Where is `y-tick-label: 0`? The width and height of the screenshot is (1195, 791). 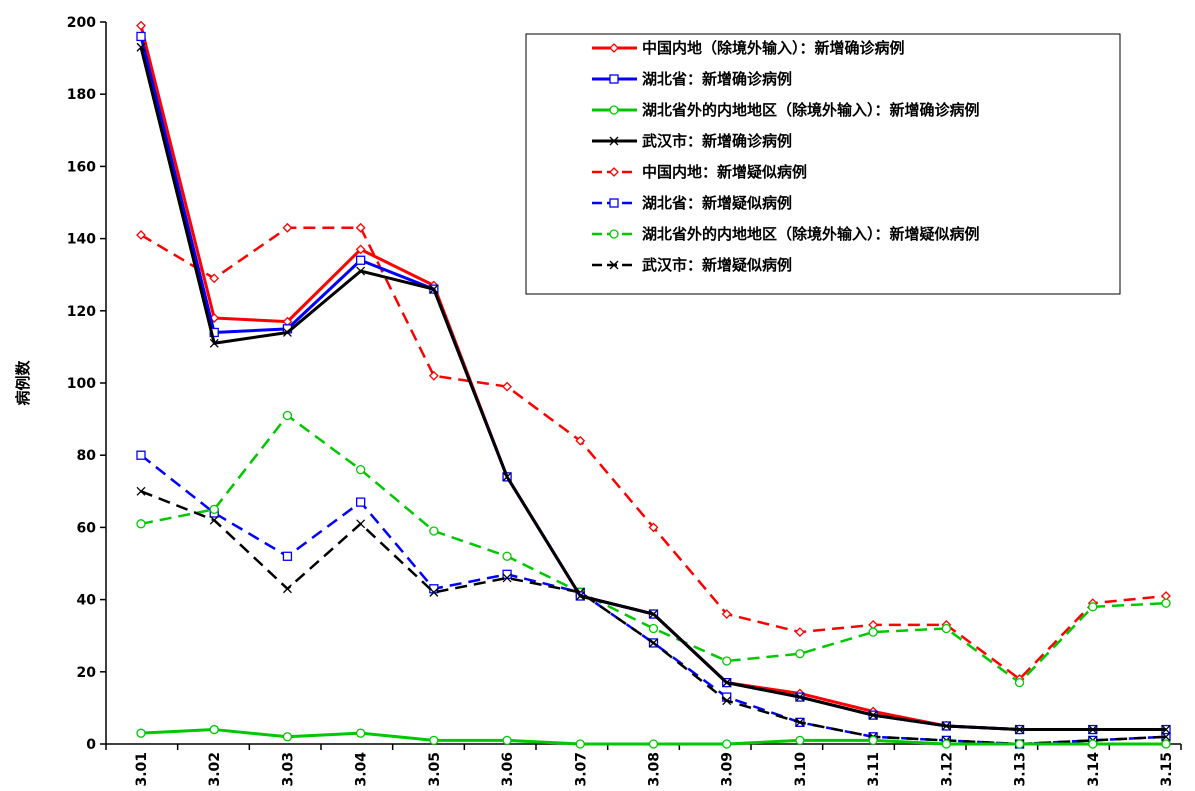
y-tick-label: 0 is located at coordinates (91, 745).